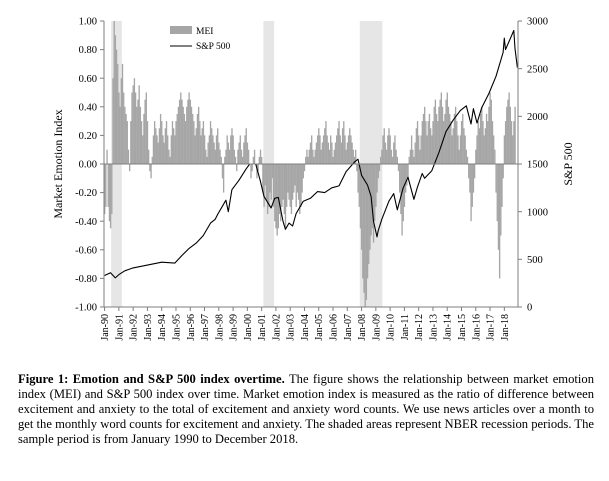 This screenshot has height=481, width=609. What do you see at coordinates (537, 117) in the screenshot?
I see `right-tick-label: 2000` at bounding box center [537, 117].